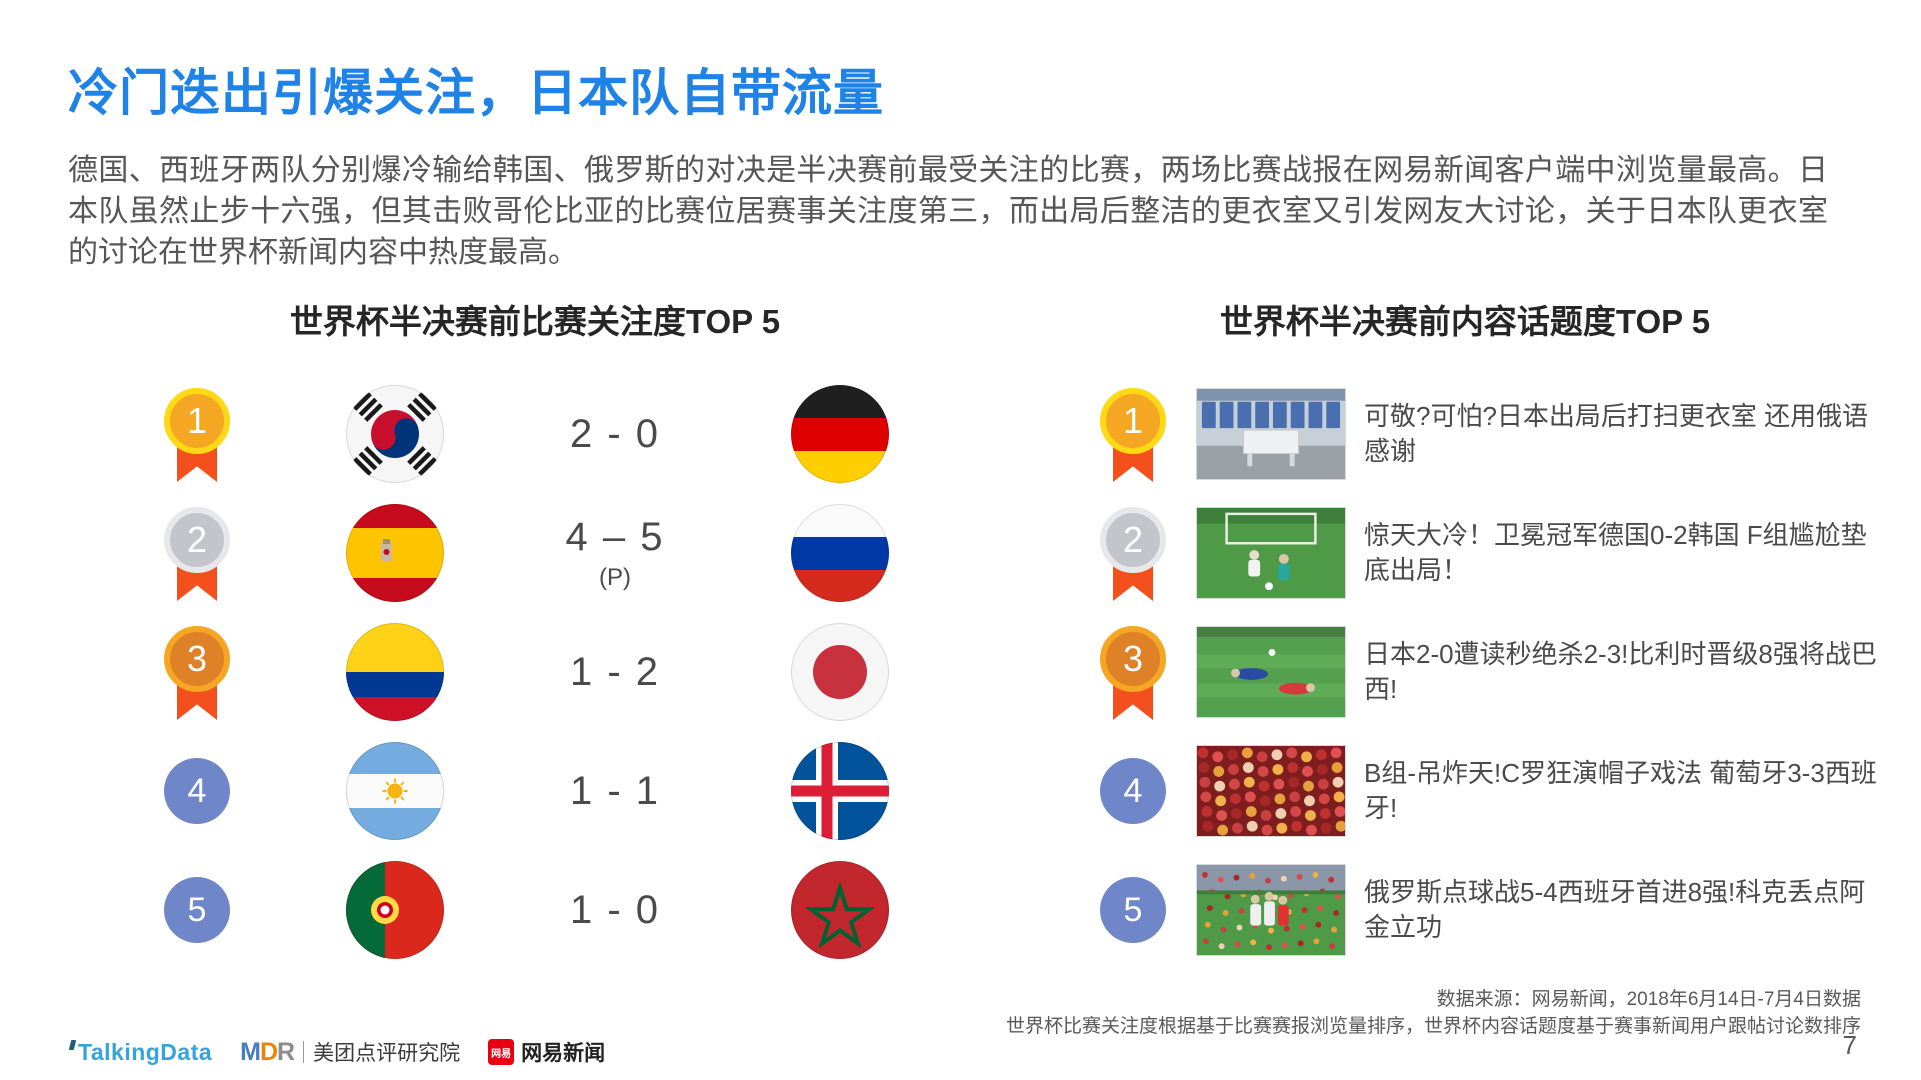  Describe the element at coordinates (395, 553) in the screenshot. I see `spain-flag-icon` at that location.